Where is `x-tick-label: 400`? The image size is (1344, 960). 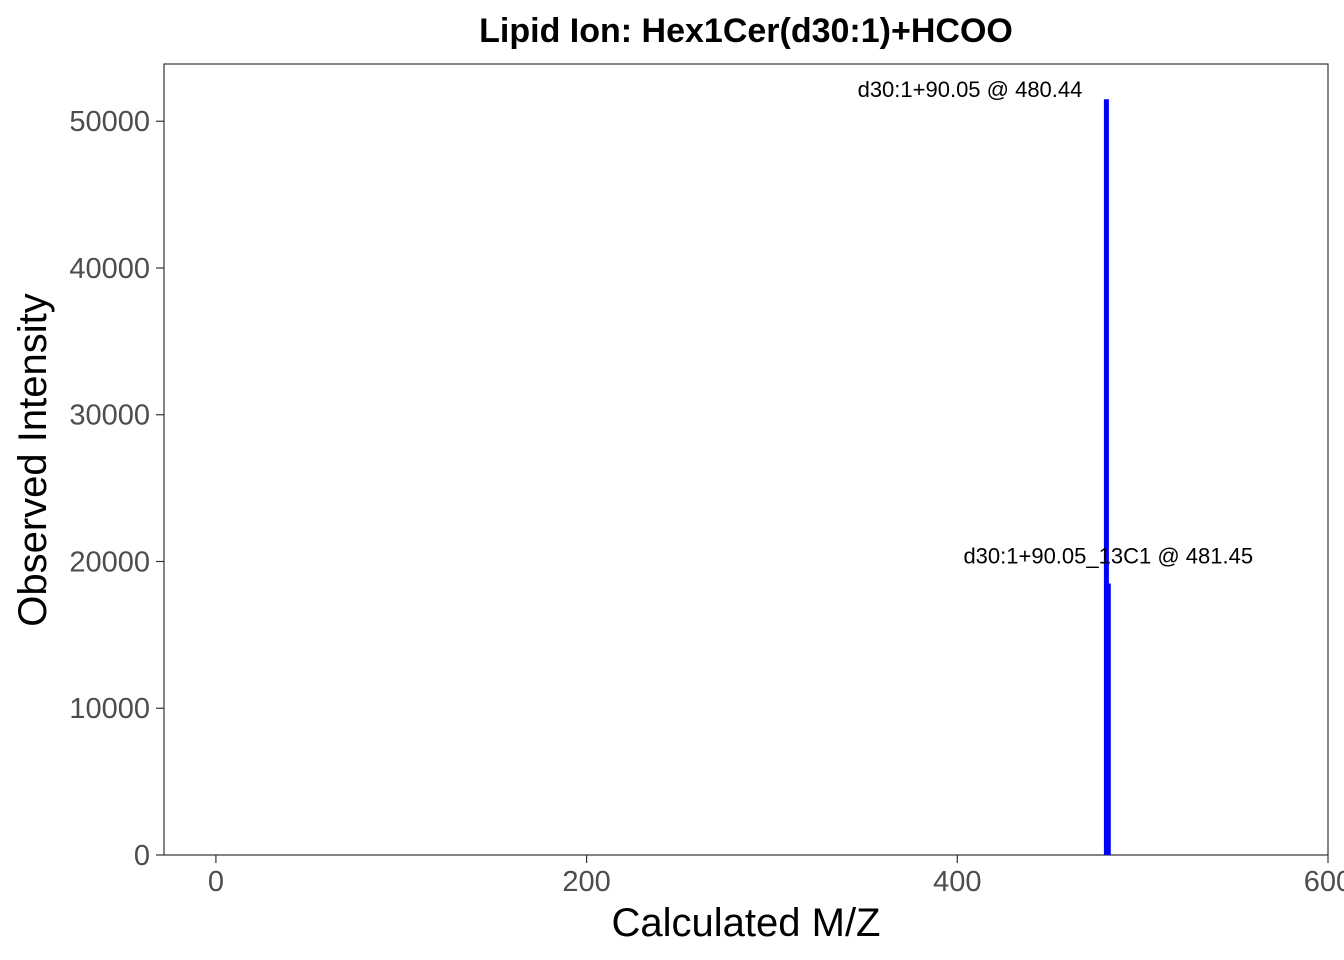 x-tick-label: 400 is located at coordinates (957, 882).